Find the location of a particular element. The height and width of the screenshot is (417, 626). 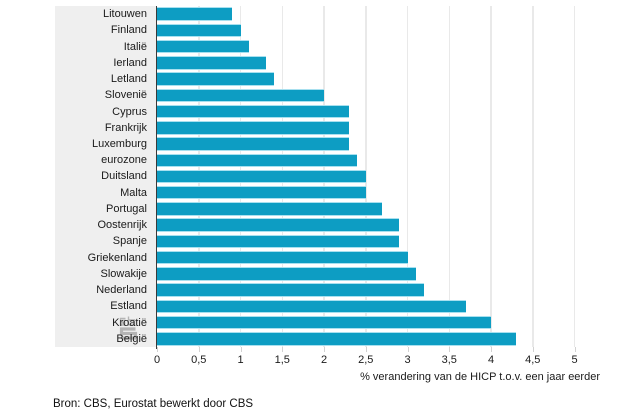

x-axis-tick-label: 1 is located at coordinates (240, 360).